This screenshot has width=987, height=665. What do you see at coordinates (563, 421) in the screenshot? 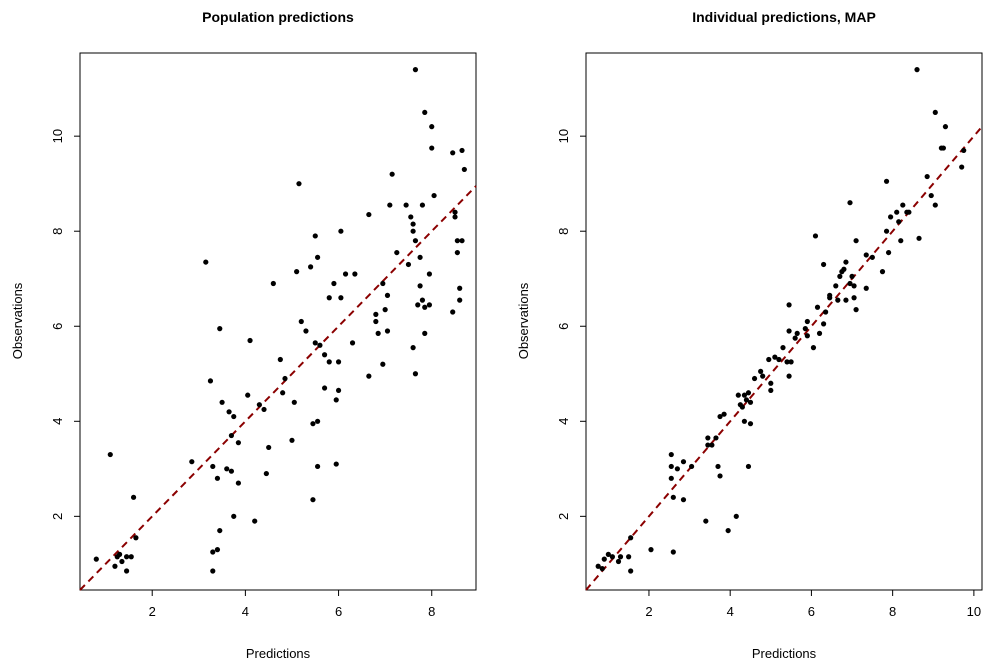
I see `y-tick-label: 4` at bounding box center [563, 421].